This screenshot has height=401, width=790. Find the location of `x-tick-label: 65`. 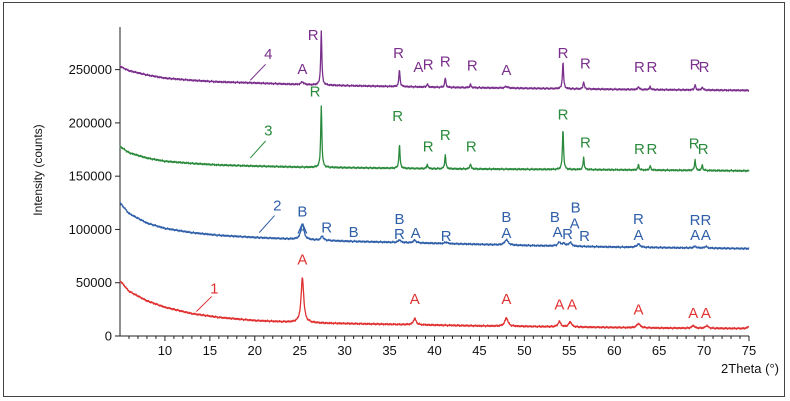

x-tick-label: 65 is located at coordinates (659, 350).